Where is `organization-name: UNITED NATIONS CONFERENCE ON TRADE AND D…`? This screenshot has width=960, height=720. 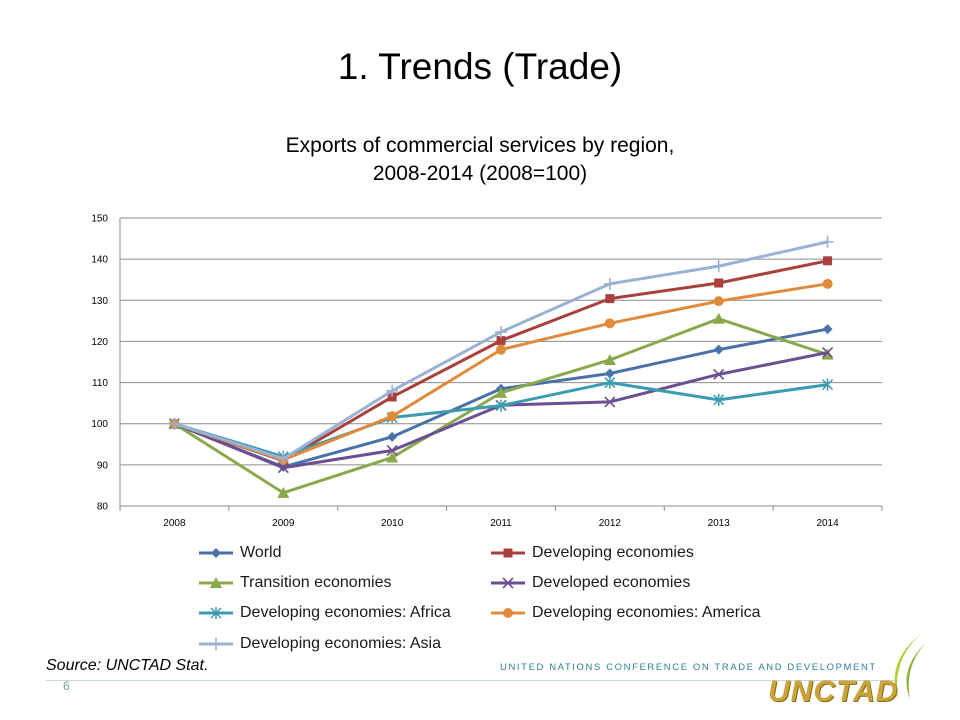 organization-name: UNITED NATIONS CONFERENCE ON TRADE AND D… is located at coordinates (688, 667).